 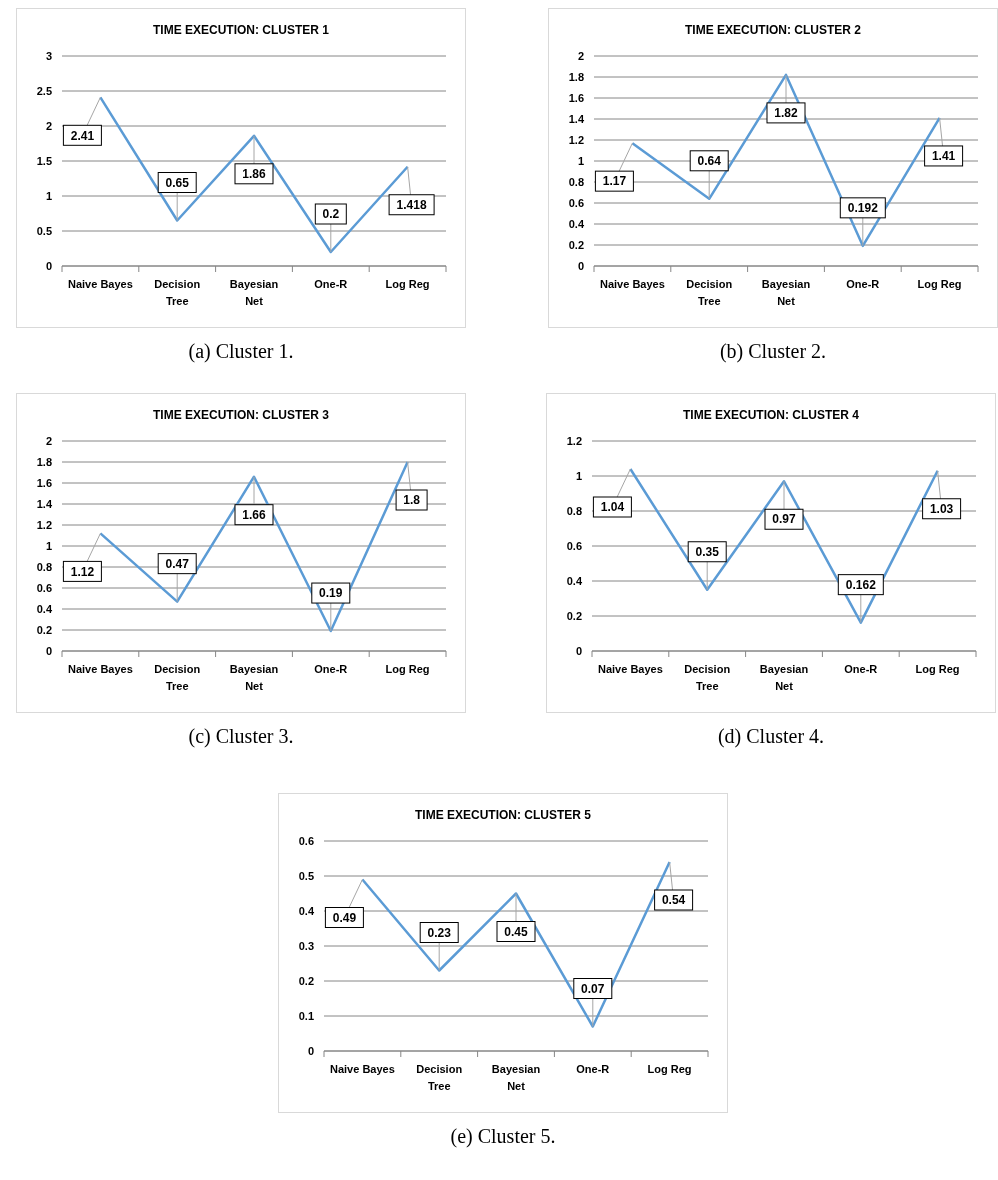 I want to click on y-tick-label: 1.5, so click(x=44, y=160).